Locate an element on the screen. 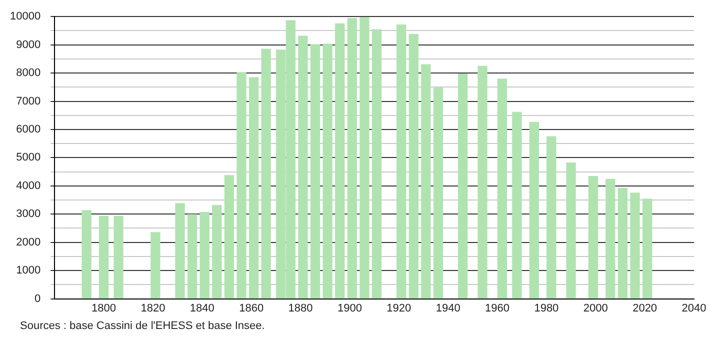  y-tick-label: 7000 is located at coordinates (28, 101).